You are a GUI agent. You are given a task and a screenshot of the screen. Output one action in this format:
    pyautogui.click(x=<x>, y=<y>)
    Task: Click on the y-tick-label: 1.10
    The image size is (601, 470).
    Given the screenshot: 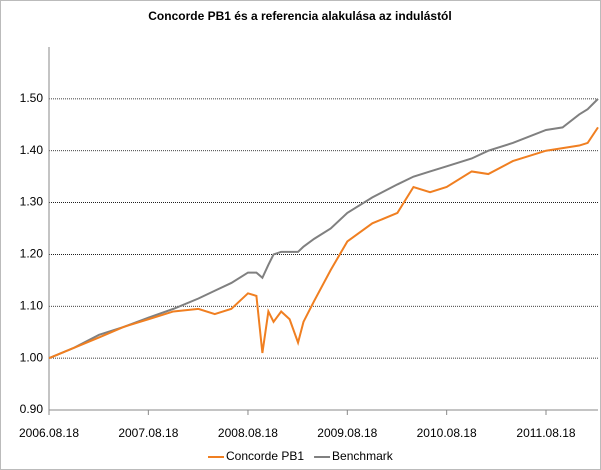 What is the action you would take?
    pyautogui.click(x=32, y=305)
    